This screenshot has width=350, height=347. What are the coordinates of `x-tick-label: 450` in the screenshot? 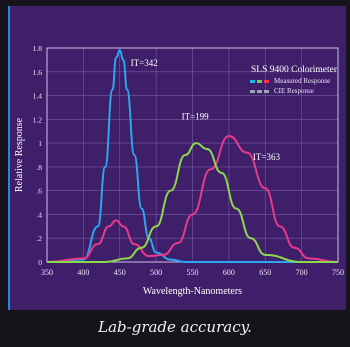 It's located at (120, 272).